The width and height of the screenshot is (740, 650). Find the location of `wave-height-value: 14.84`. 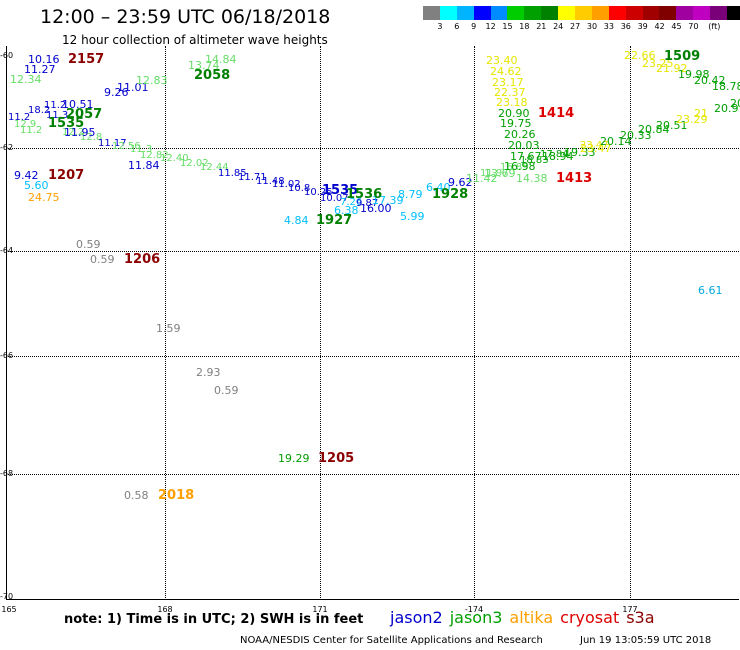

wave-height-value: 14.84 is located at coordinates (221, 59).